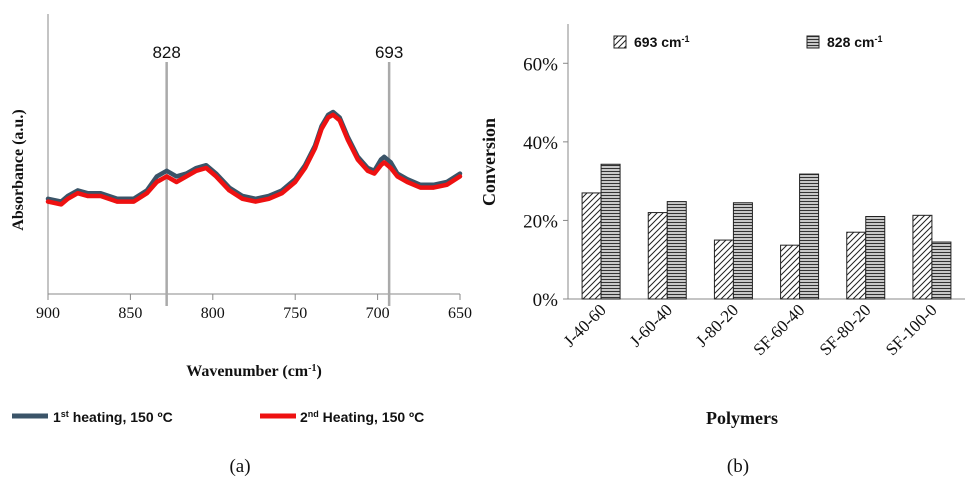 This screenshot has height=495, width=971. What do you see at coordinates (254, 372) in the screenshot?
I see `x-axis-label-a: Wavenumber (cm-1)` at bounding box center [254, 372].